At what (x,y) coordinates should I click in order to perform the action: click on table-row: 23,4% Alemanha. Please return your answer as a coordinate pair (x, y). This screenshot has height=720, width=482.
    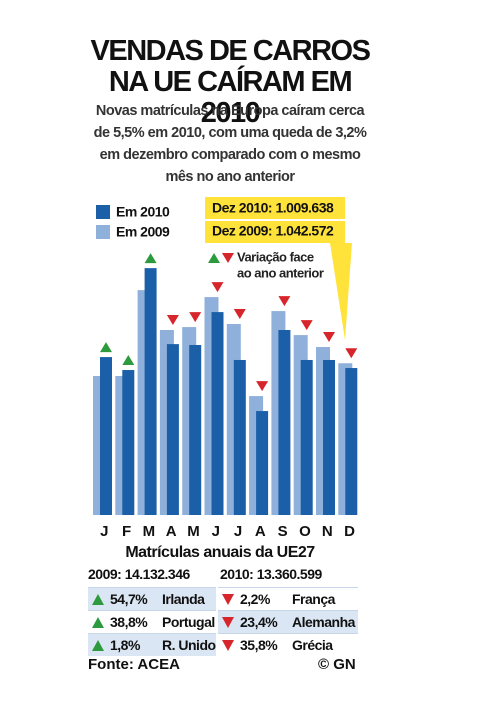
    Looking at the image, I should click on (288, 621).